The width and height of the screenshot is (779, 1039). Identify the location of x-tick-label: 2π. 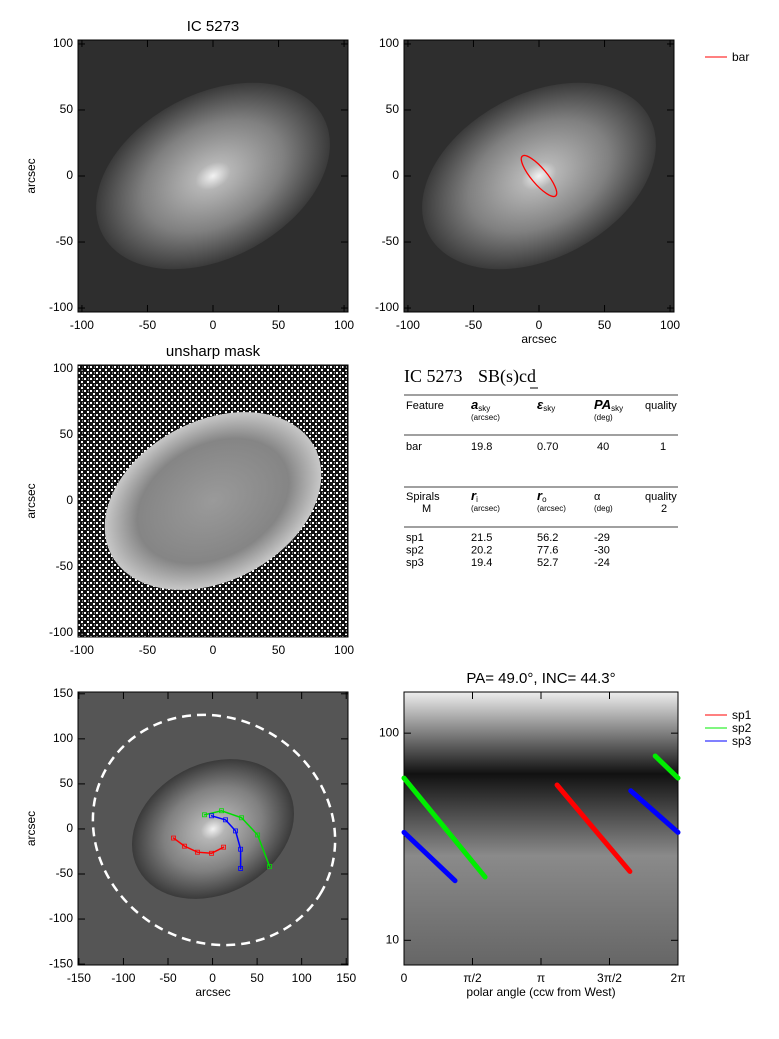
(678, 978).